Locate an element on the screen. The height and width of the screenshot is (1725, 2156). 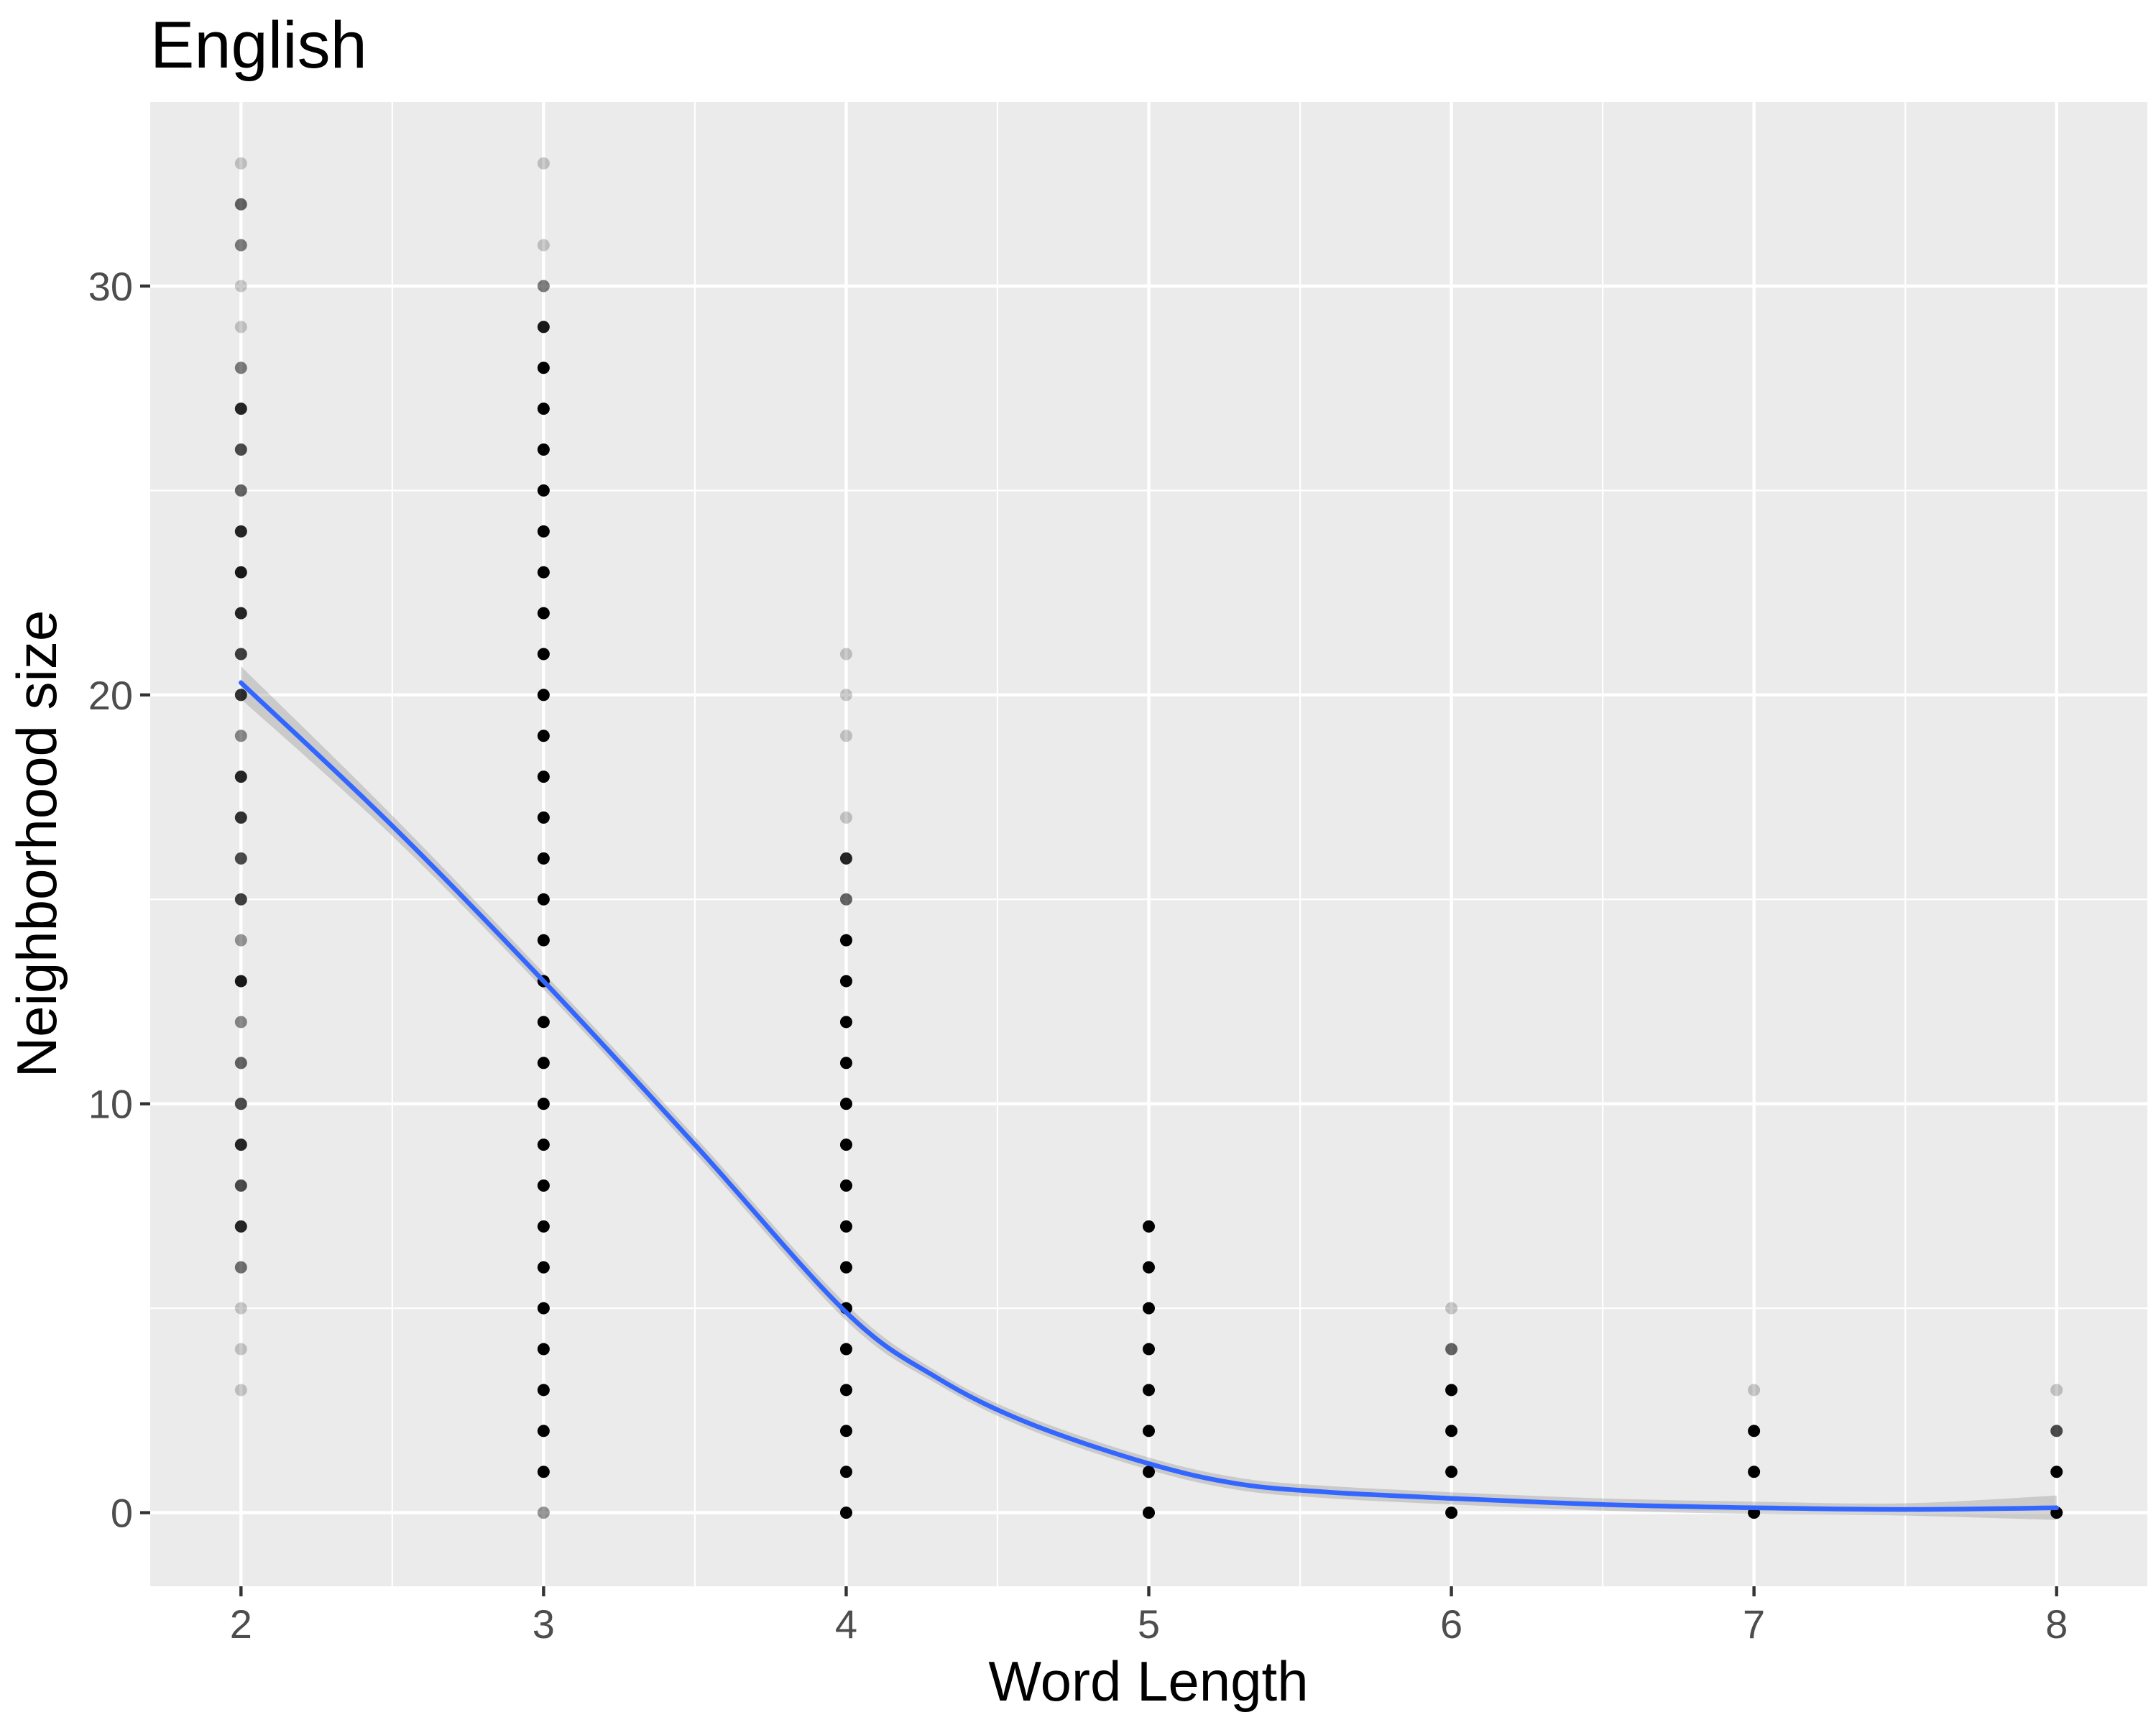
y-tick-label: 0 is located at coordinates (122, 1513).